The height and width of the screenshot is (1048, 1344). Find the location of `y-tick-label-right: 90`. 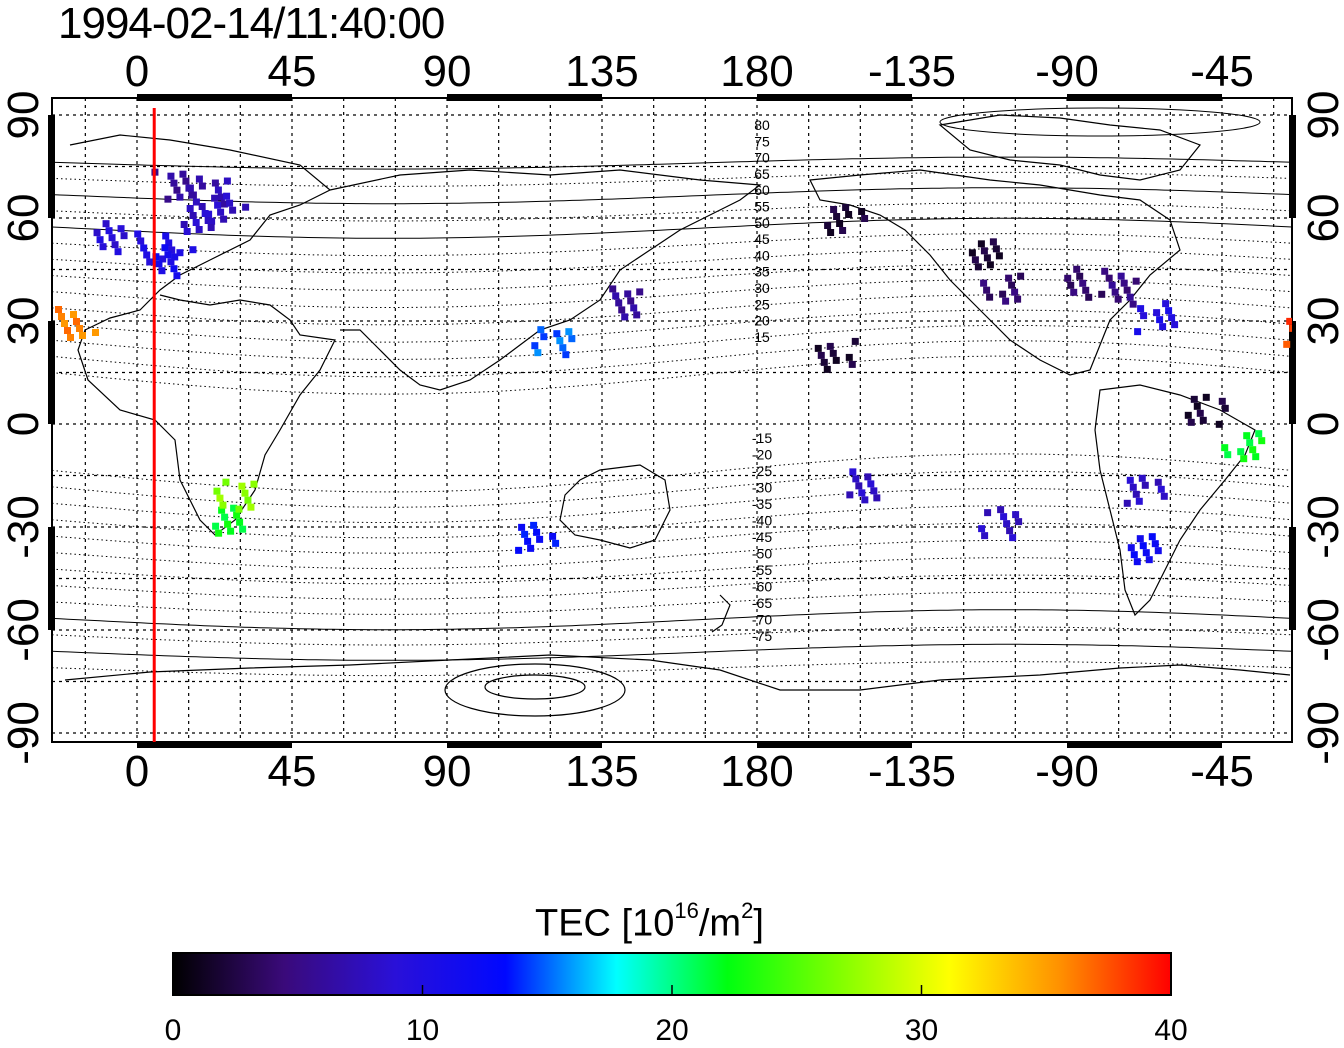

y-tick-label-right: 90 is located at coordinates (1321, 115).